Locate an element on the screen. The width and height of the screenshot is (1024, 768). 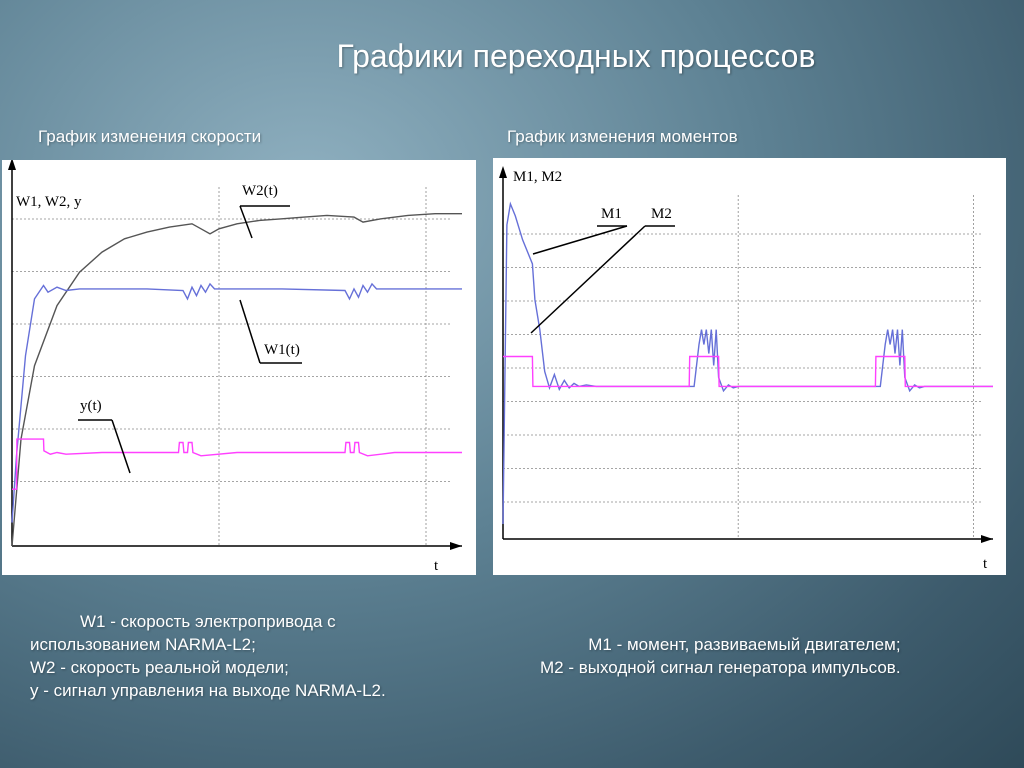
annotation-y: y(t) is located at coordinates (91, 406).